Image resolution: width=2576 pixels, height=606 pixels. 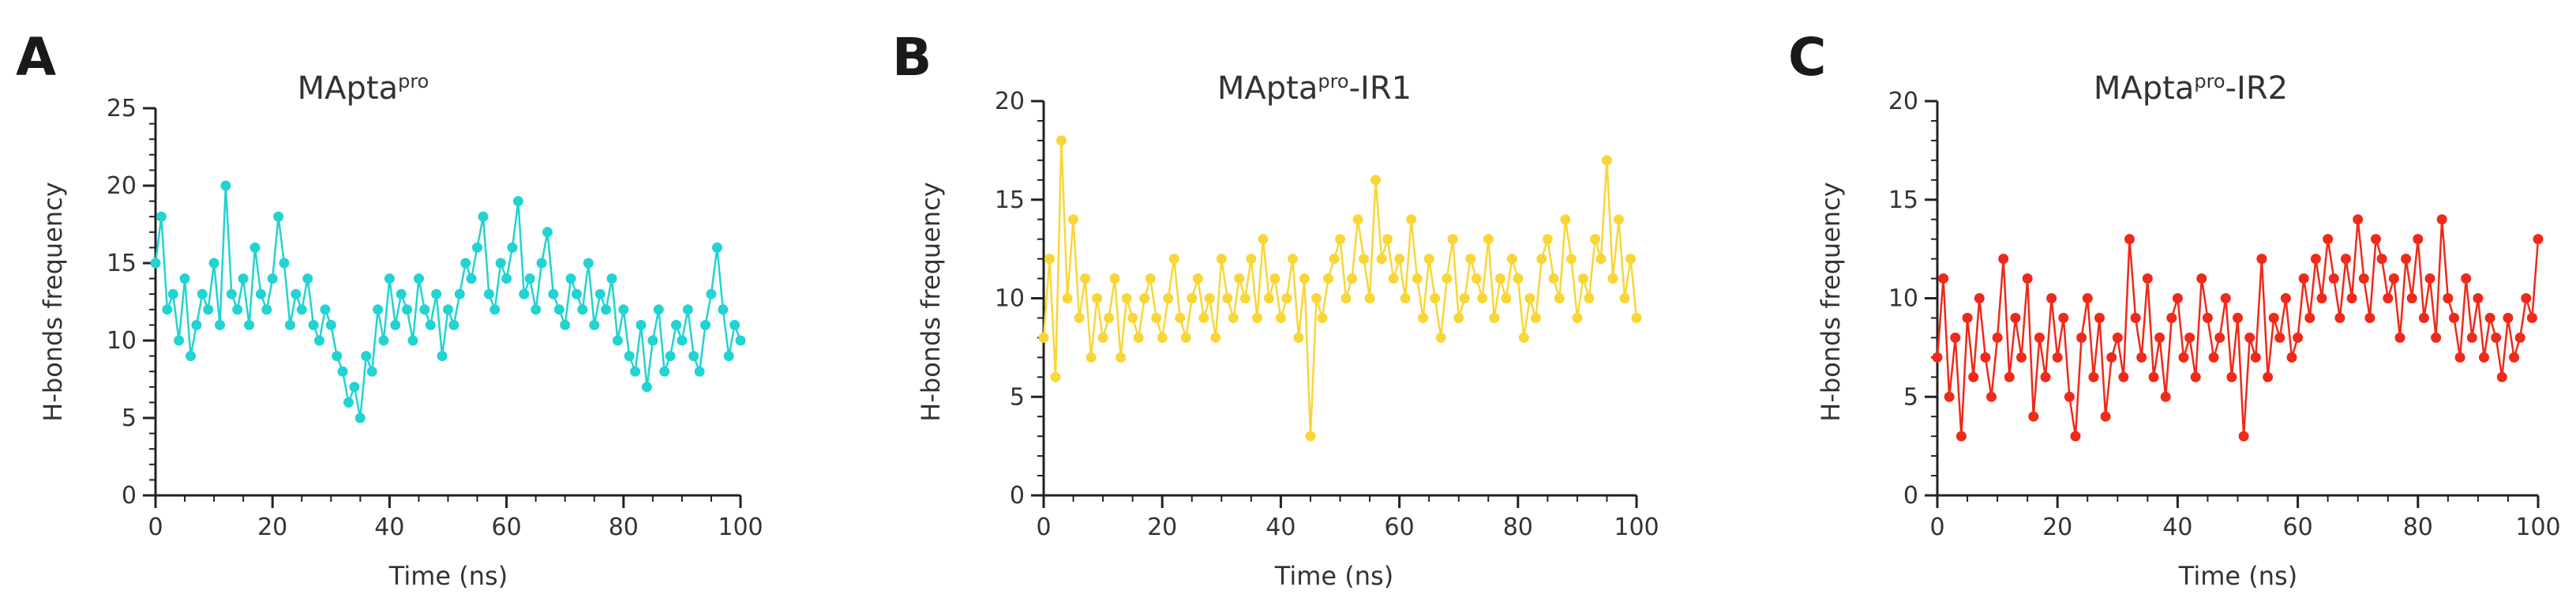 What do you see at coordinates (122, 108) in the screenshot?
I see `y-tick-label-a: 25` at bounding box center [122, 108].